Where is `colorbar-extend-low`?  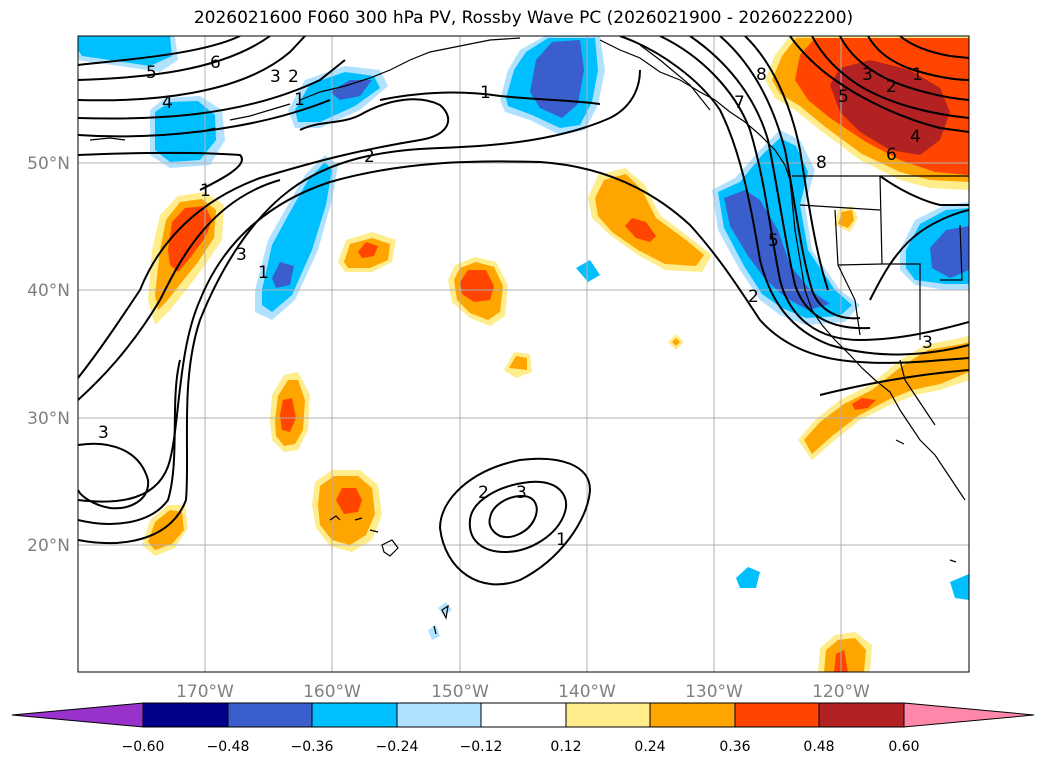
colorbar-extend-low is located at coordinates (77, 715).